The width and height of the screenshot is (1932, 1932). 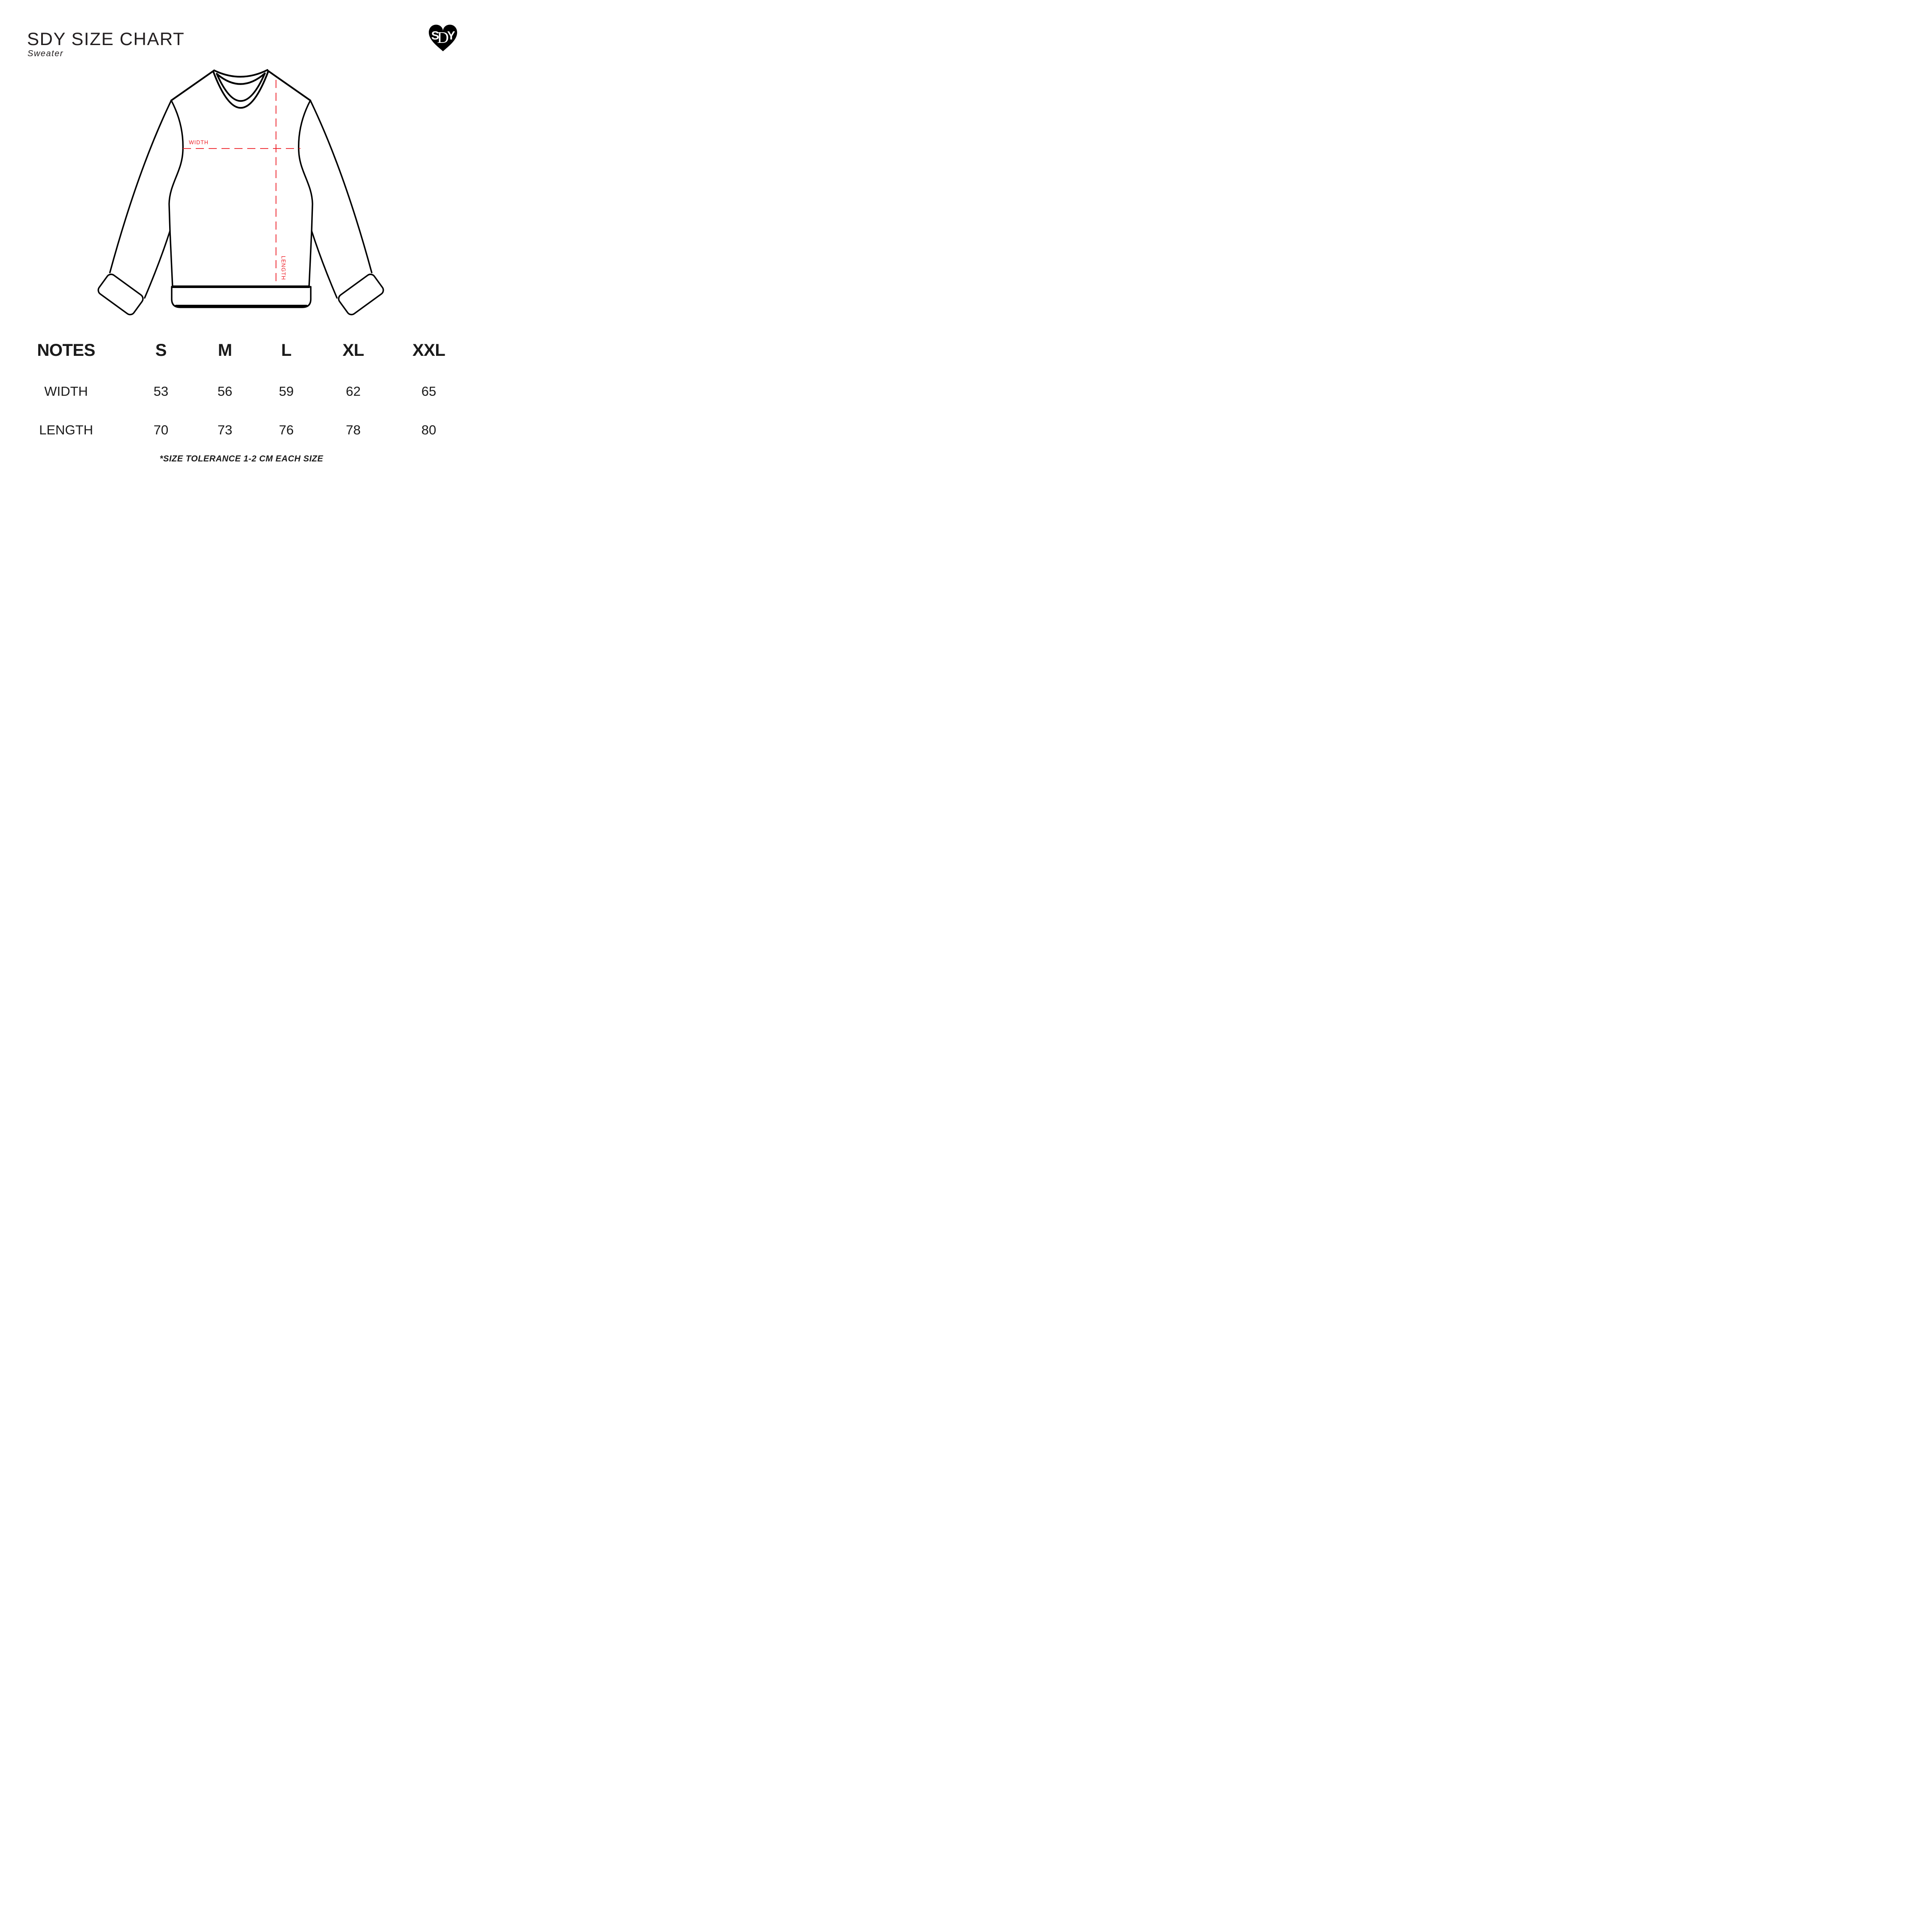 I want to click on collar, so click(x=240, y=89).